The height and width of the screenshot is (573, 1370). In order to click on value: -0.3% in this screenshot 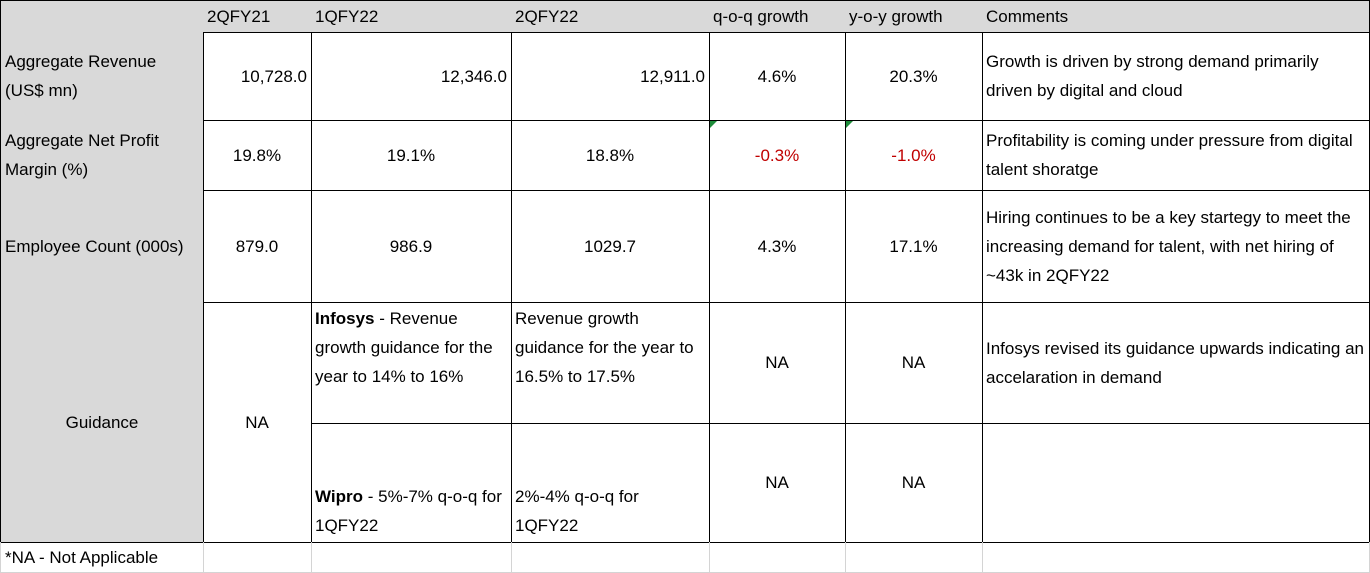, I will do `click(777, 155)`.